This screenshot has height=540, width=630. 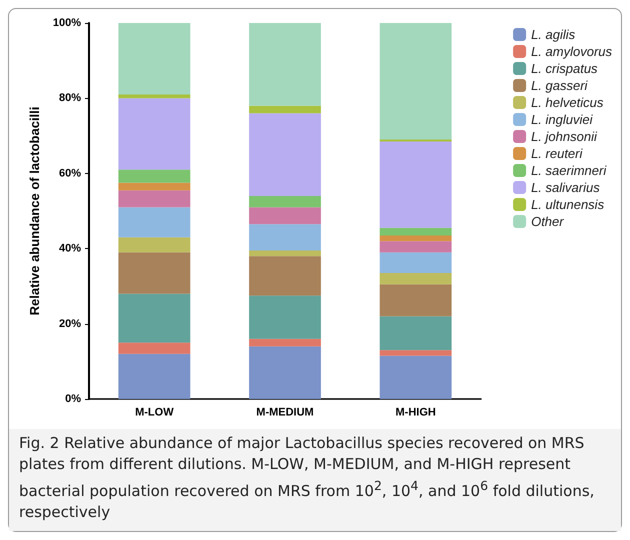 What do you see at coordinates (70, 173) in the screenshot?
I see `y-tick-label: 60%` at bounding box center [70, 173].